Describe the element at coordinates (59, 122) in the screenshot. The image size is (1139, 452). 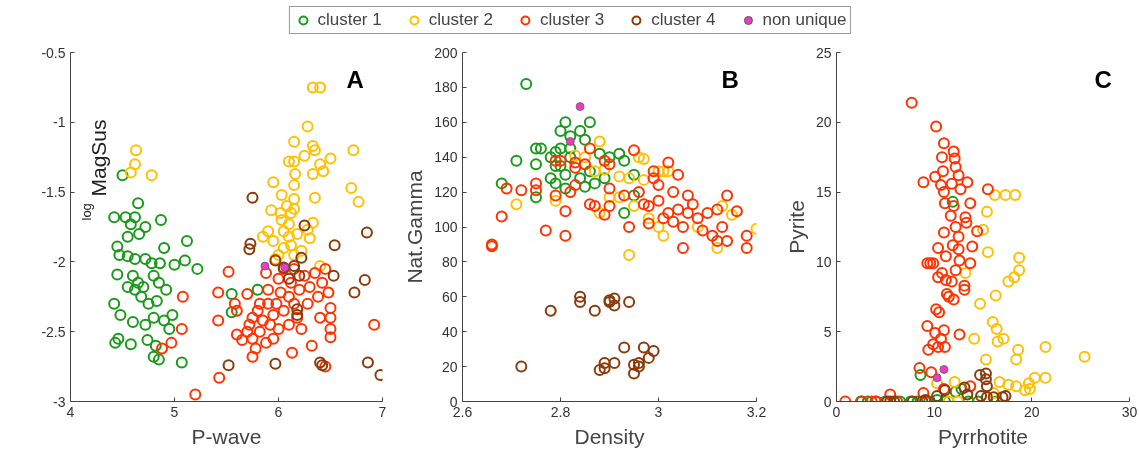
I see `y-tick-label: -1` at that location.